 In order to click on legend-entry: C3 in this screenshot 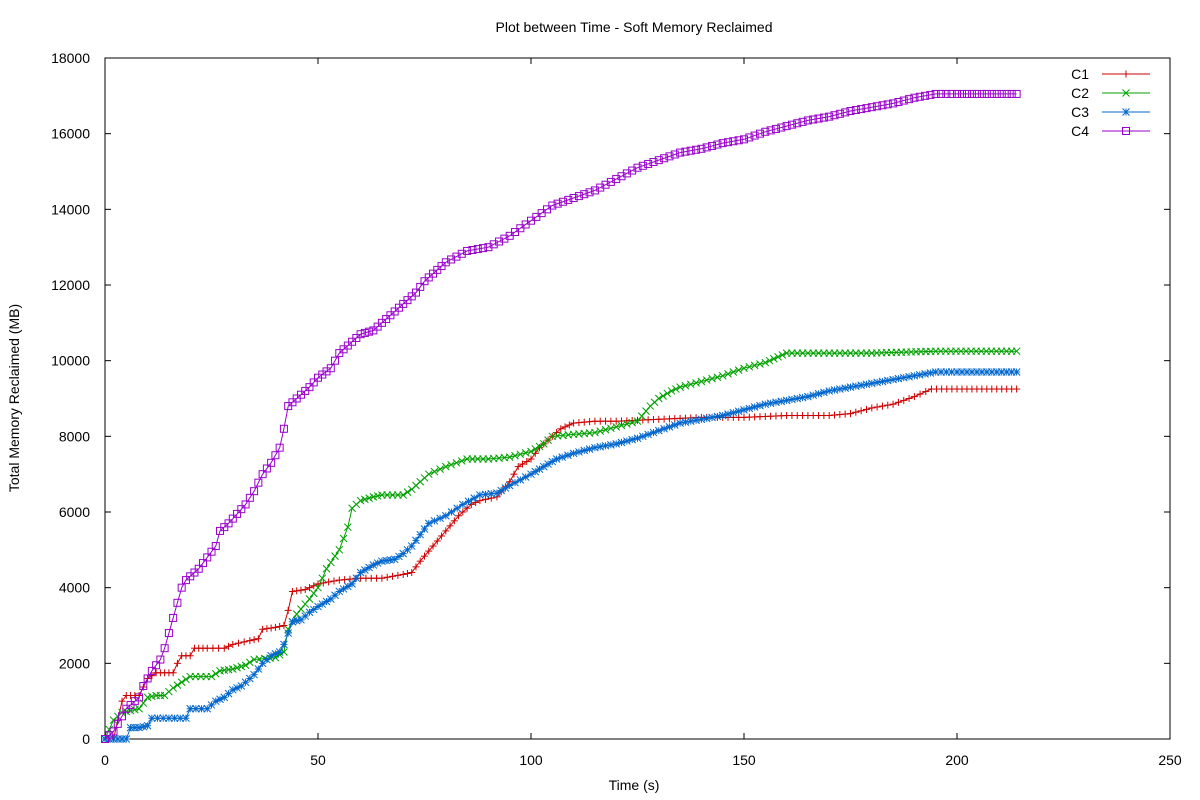, I will do `click(1110, 112)`.